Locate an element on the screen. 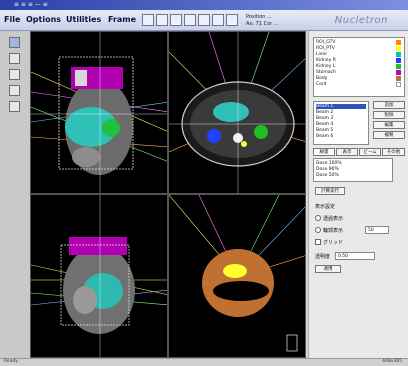 The width and height of the screenshot is (408, 366). outline-value-field: 50 is located at coordinates (377, 230).